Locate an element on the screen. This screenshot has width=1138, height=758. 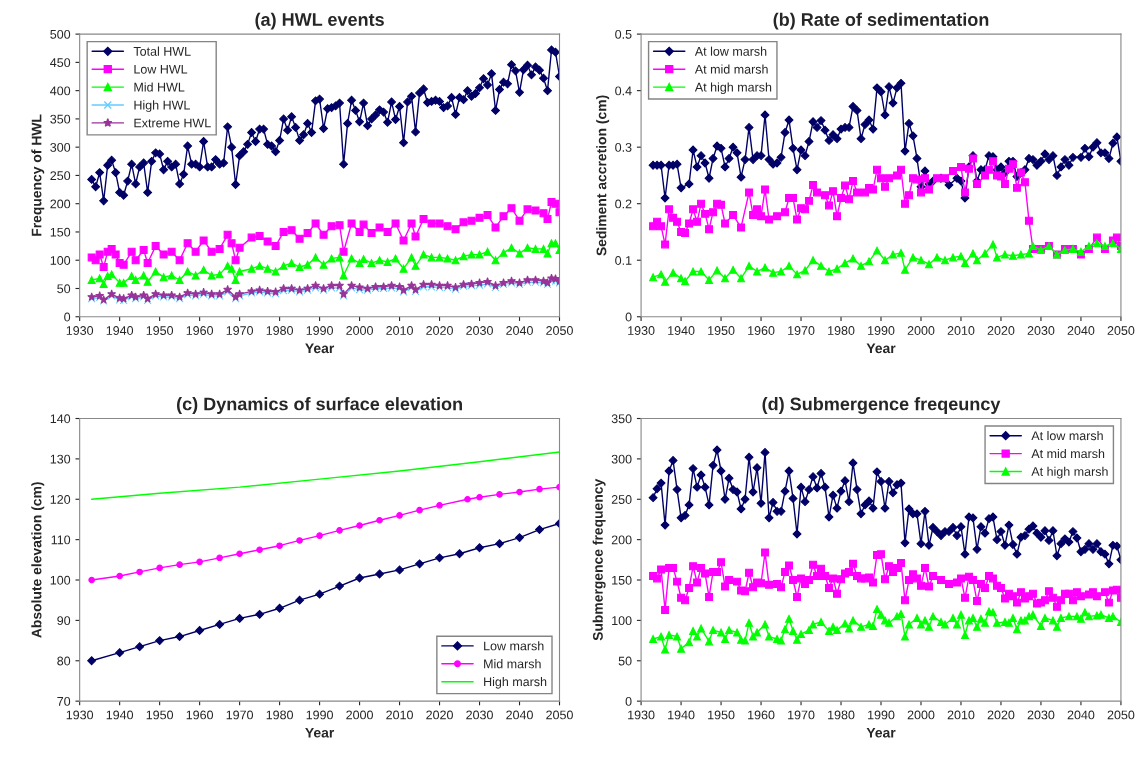
y-tick-label: 110 is located at coordinates (61, 540).